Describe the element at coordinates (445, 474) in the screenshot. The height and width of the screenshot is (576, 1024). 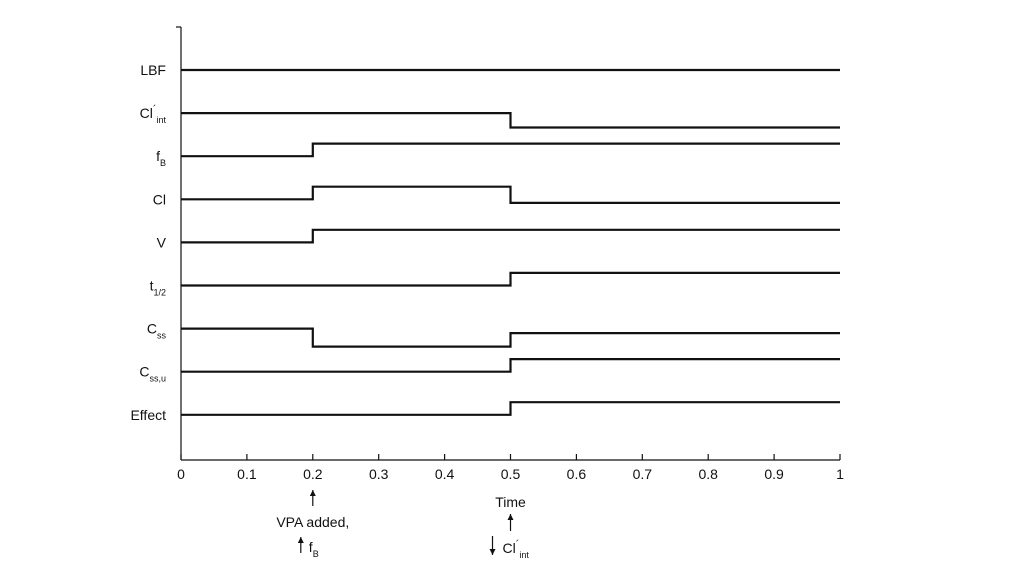
I see `x-tick-label: 0.4` at that location.